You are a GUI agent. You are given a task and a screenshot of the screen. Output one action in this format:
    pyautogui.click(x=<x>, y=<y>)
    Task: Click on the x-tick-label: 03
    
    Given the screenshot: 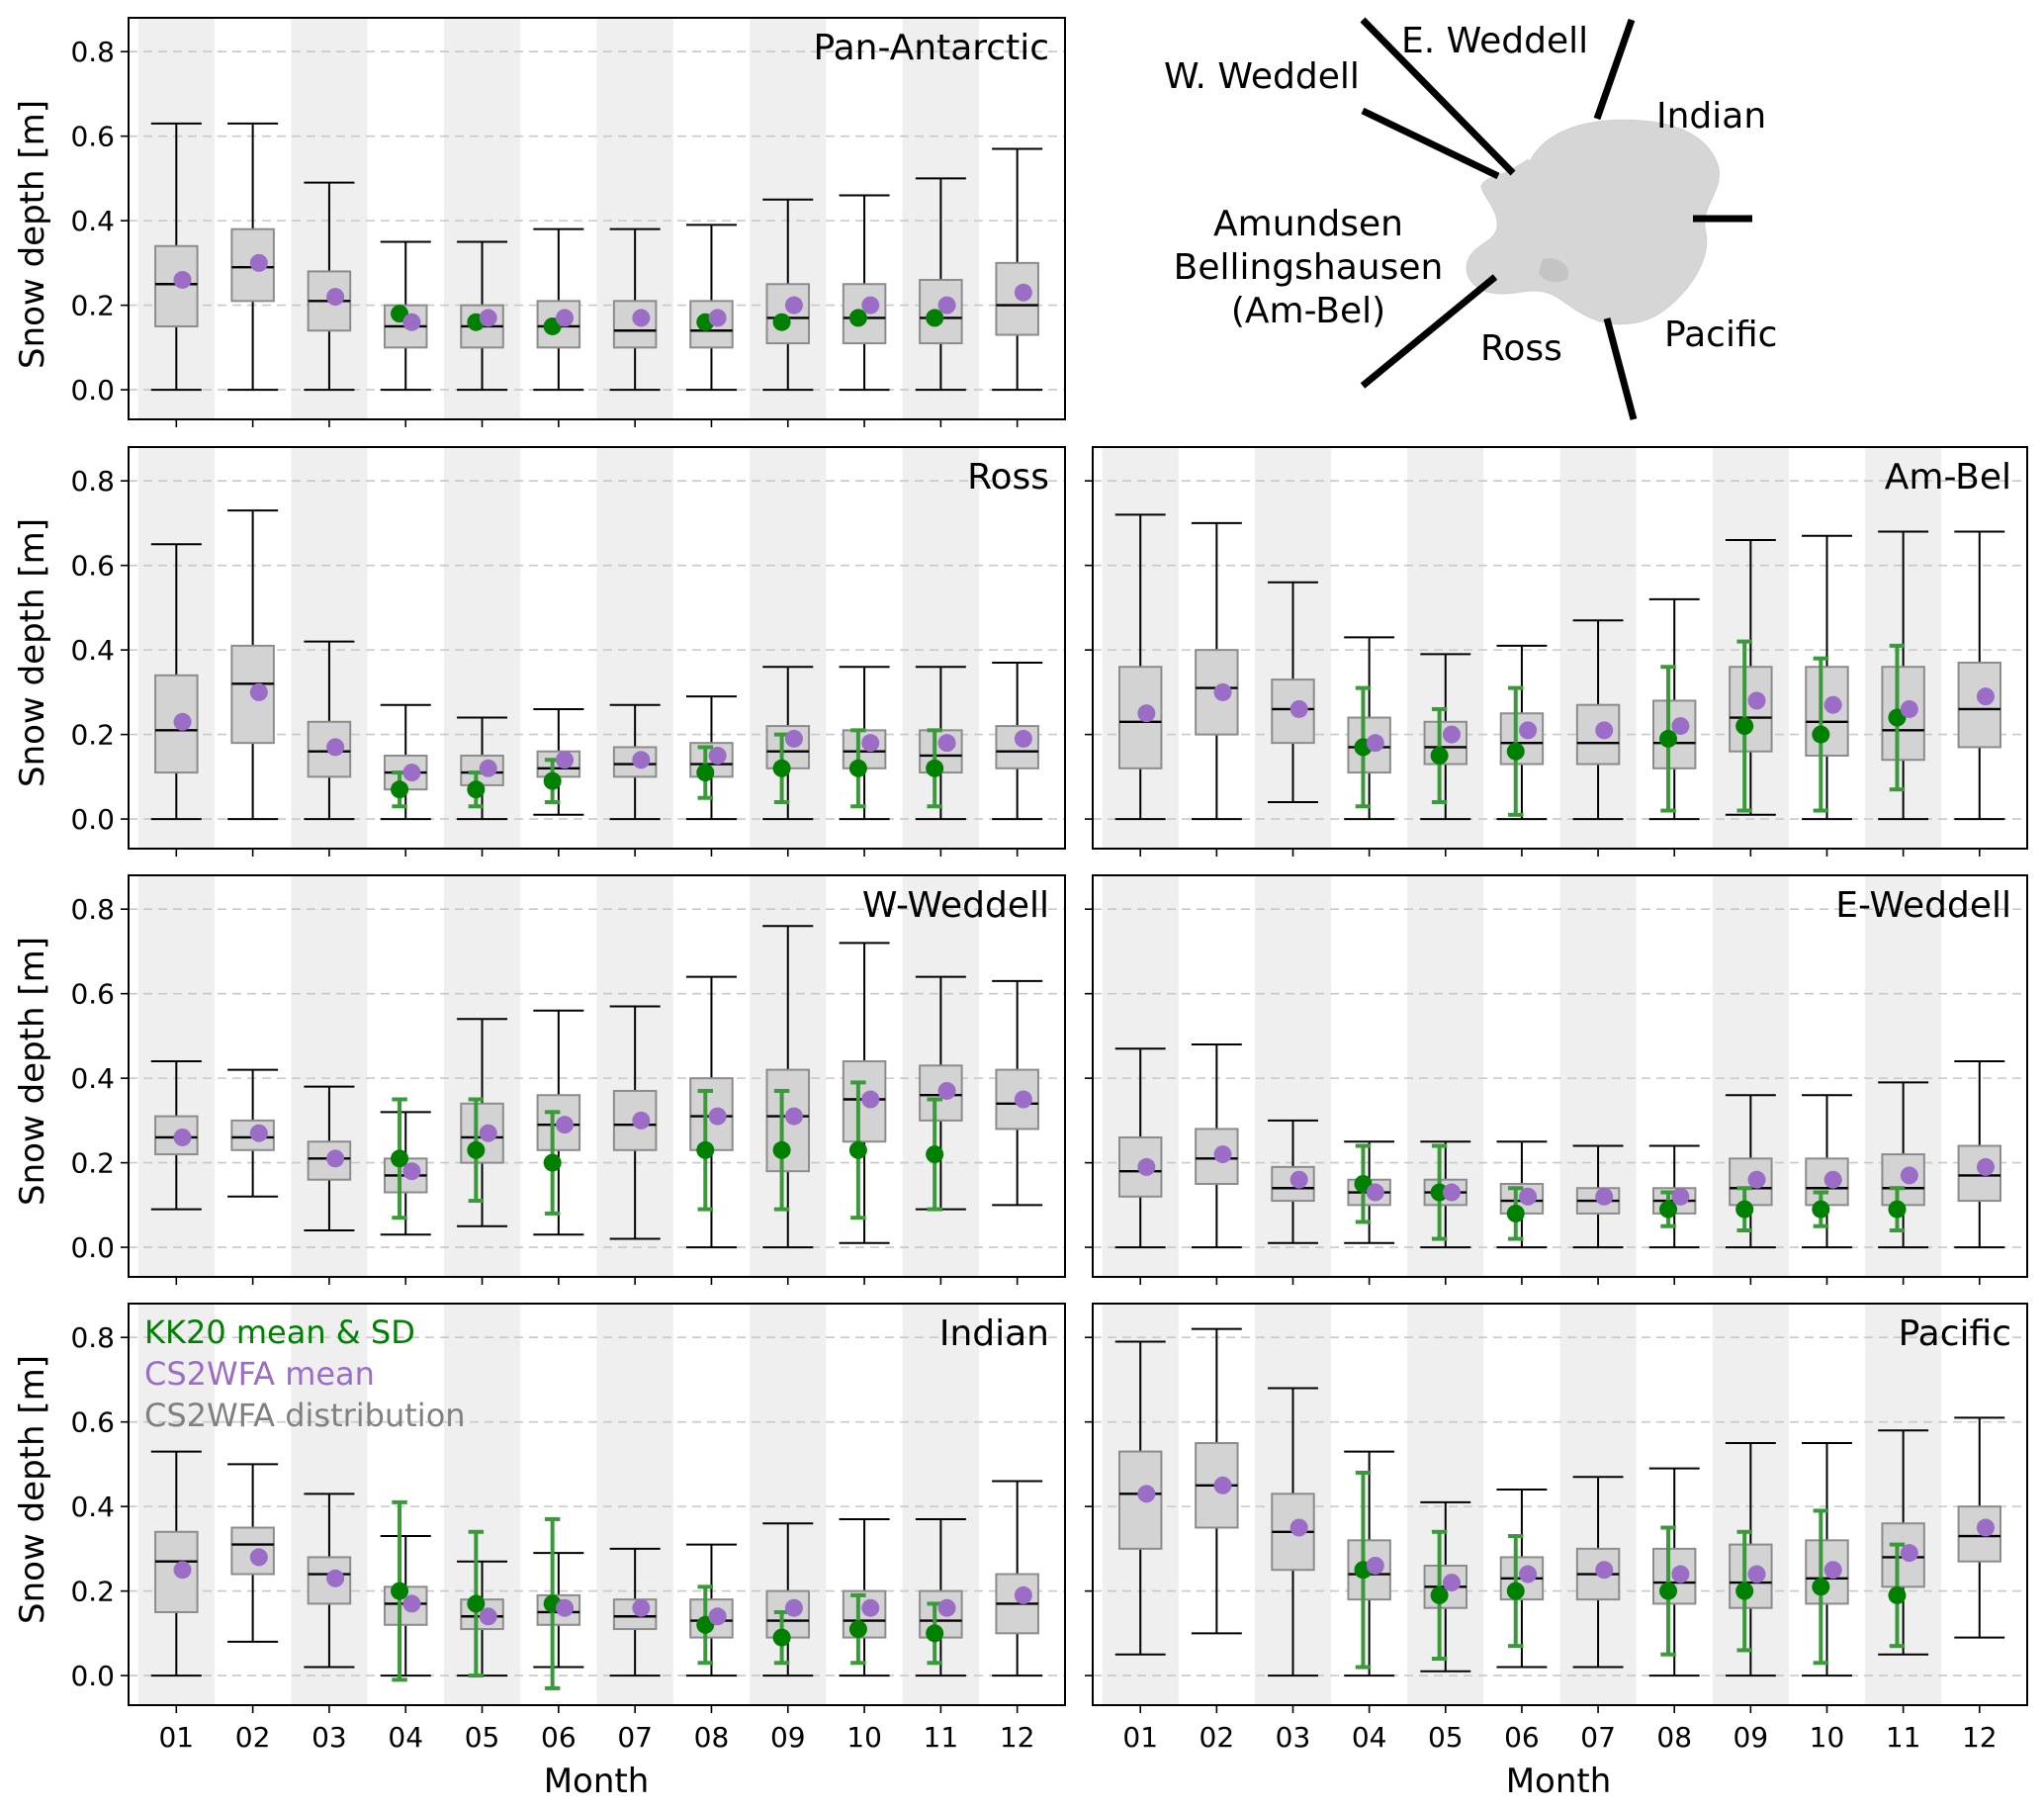 What is the action you would take?
    pyautogui.click(x=1293, y=1737)
    